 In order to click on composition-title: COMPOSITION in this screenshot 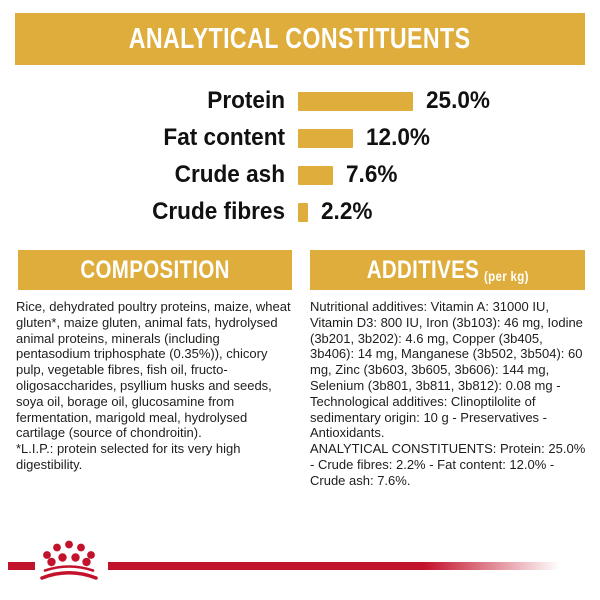, I will do `click(155, 269)`.